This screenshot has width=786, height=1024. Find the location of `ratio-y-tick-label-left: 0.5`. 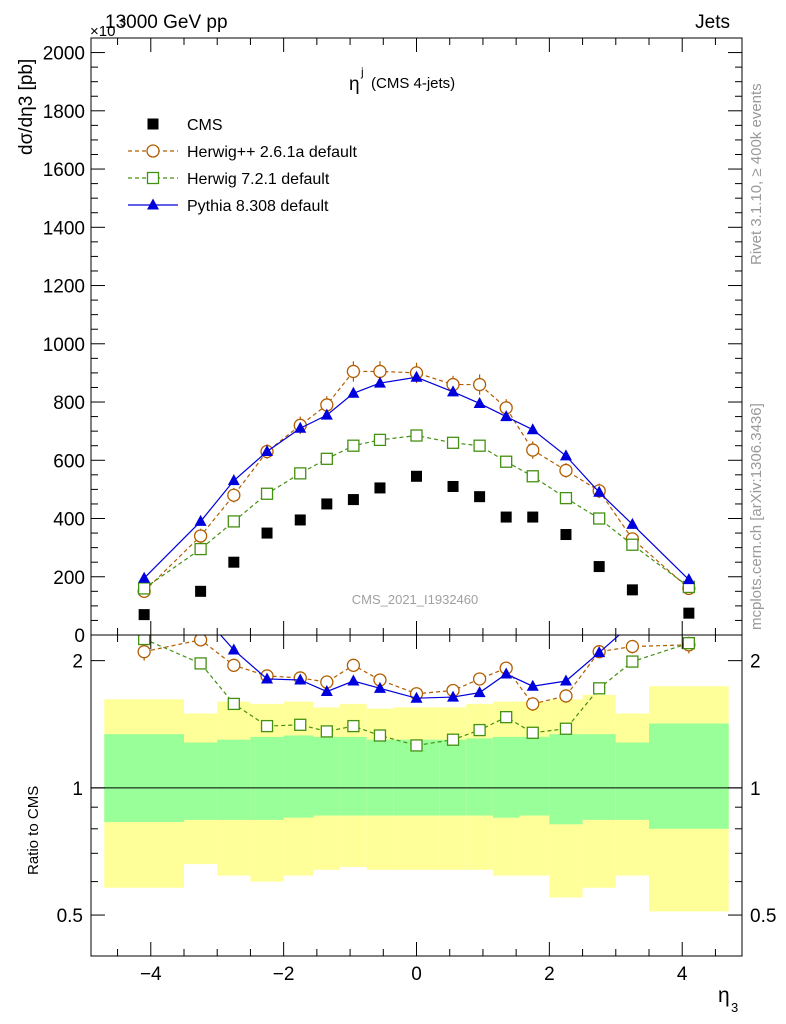

ratio-y-tick-label-left: 0.5 is located at coordinates (70, 916).